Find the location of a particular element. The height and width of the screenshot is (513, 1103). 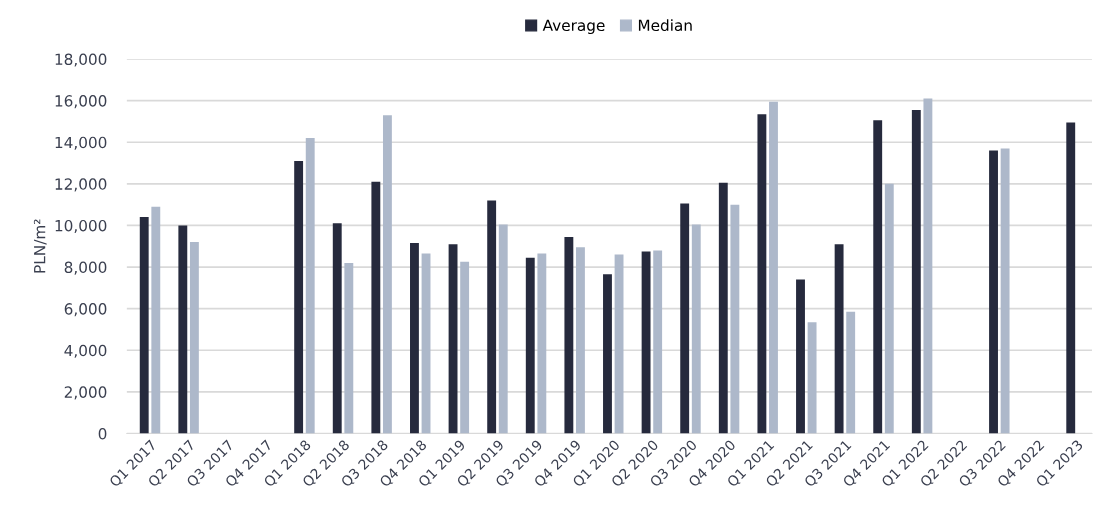

y-tick-label: 2,000 is located at coordinates (85, 393).